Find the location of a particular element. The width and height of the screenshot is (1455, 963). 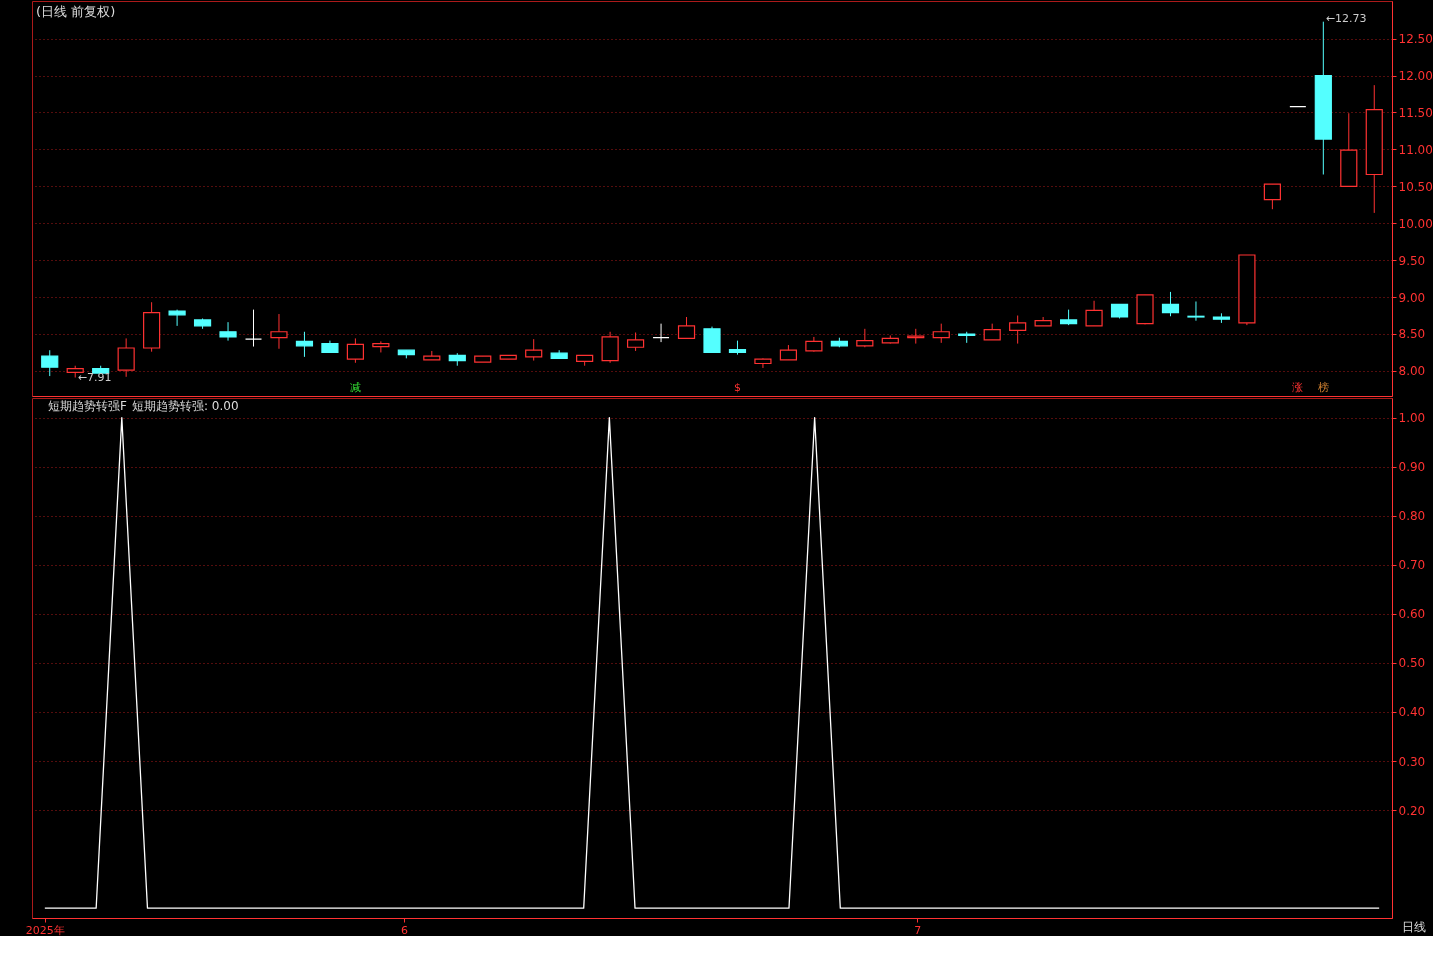

y-tick-label: 9.00 is located at coordinates (1412, 297).